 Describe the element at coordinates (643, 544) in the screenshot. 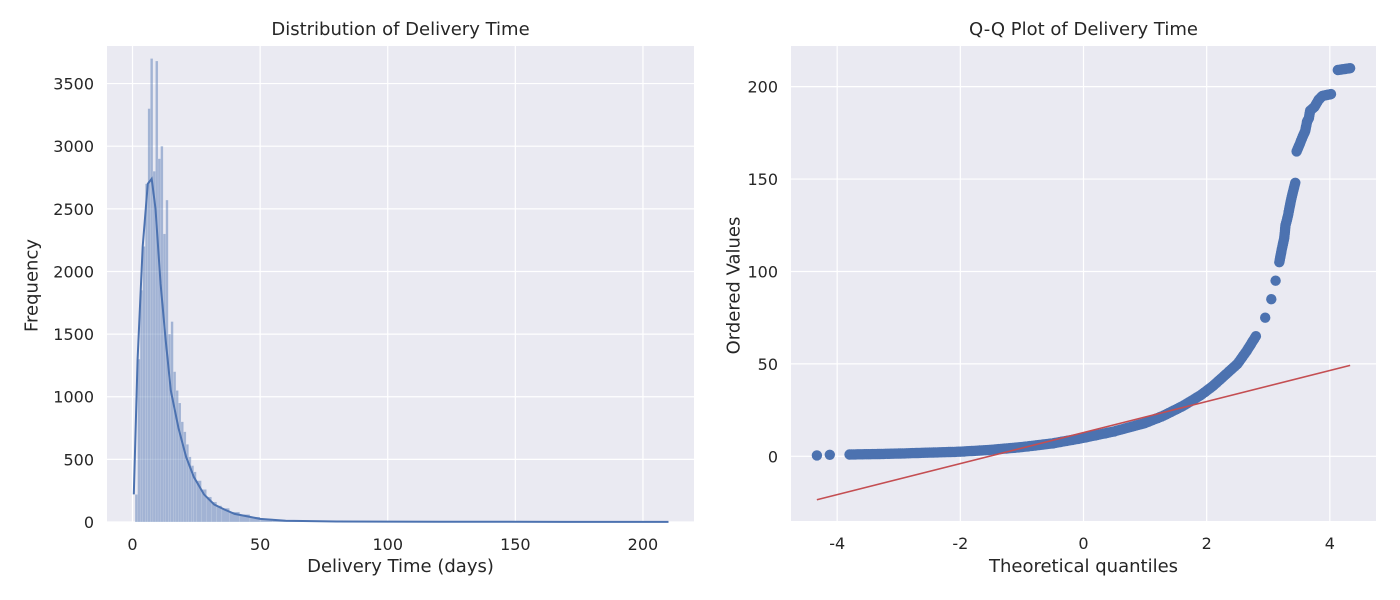

I see `x-tick-label: 200` at that location.